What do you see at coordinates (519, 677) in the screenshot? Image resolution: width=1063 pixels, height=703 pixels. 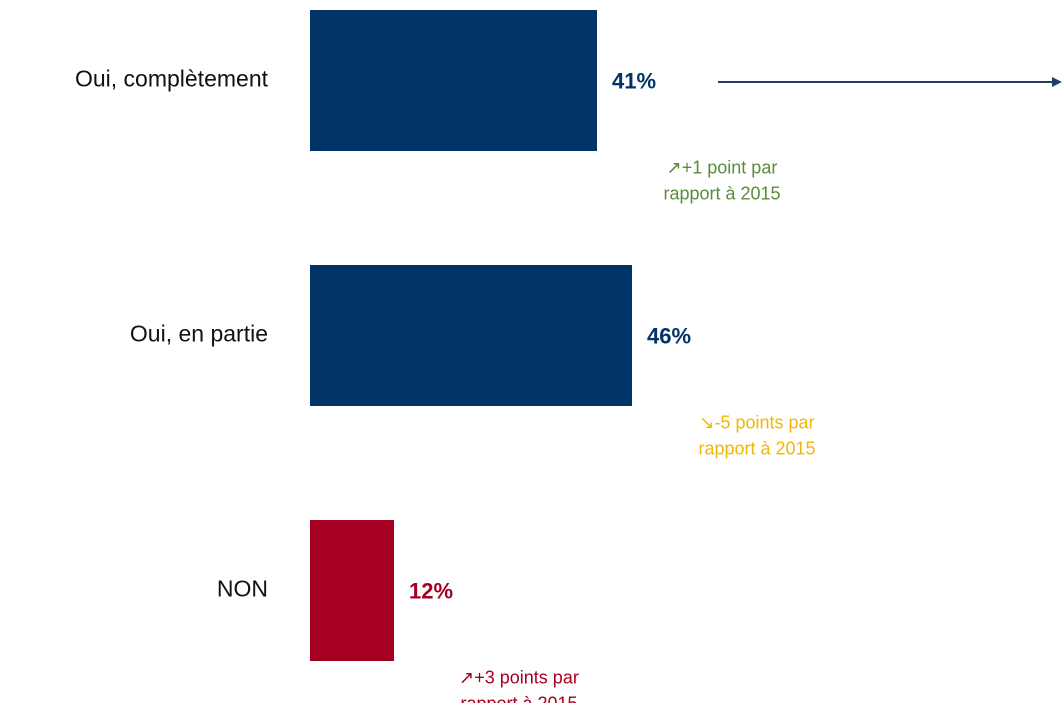 I see `annotation: ↗+3 points par` at bounding box center [519, 677].